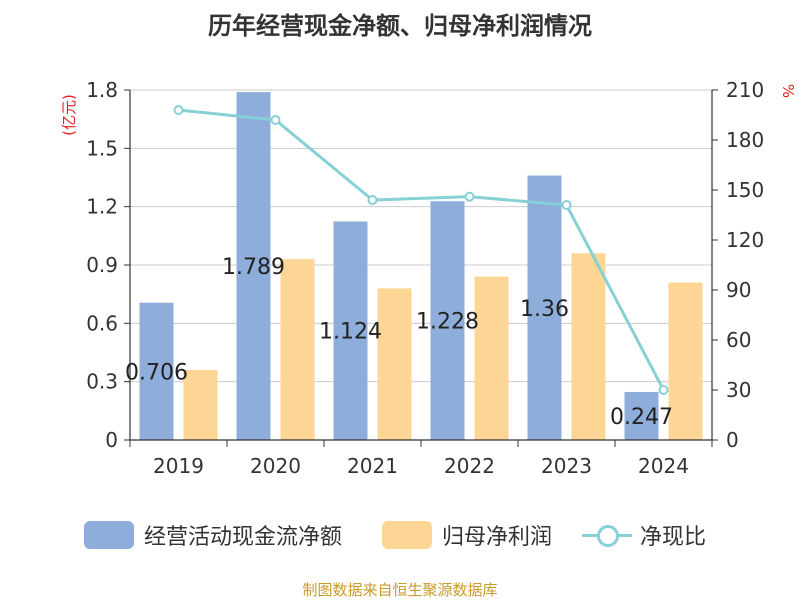 The image size is (800, 600). Describe the element at coordinates (745, 190) in the screenshot. I see `right-tick-label: 150` at that location.